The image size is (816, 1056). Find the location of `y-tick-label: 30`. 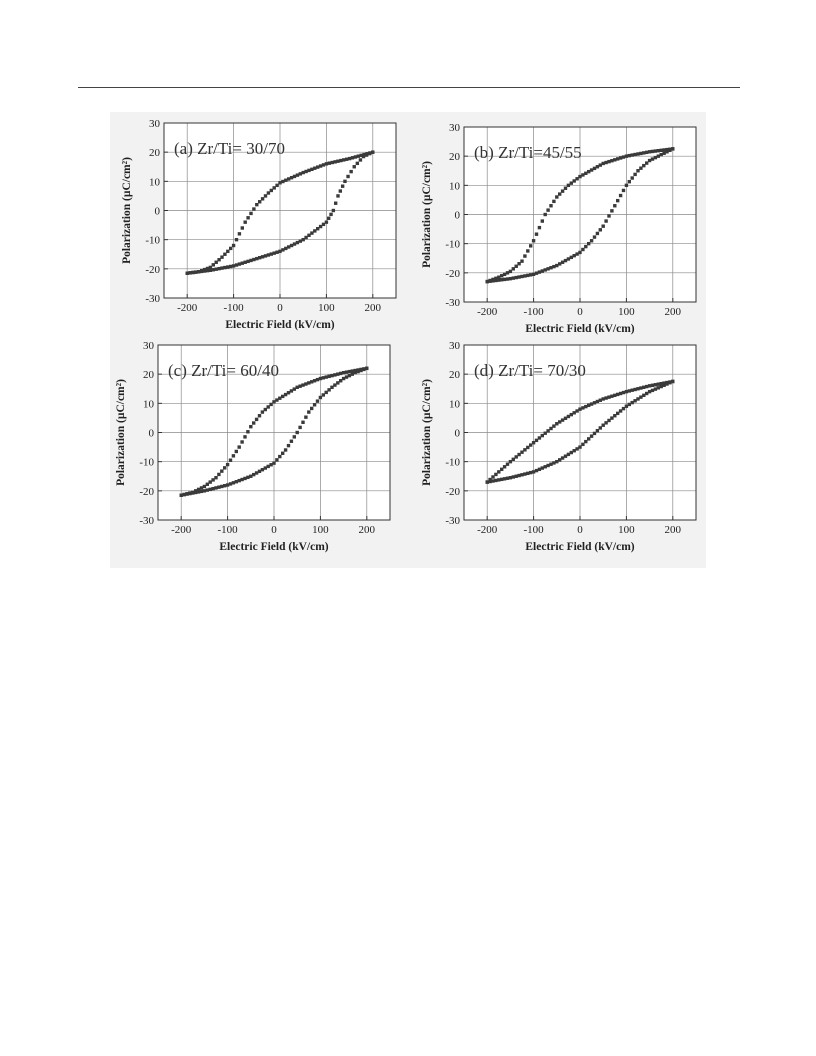

y-tick-label: 30 is located at coordinates (149, 346).